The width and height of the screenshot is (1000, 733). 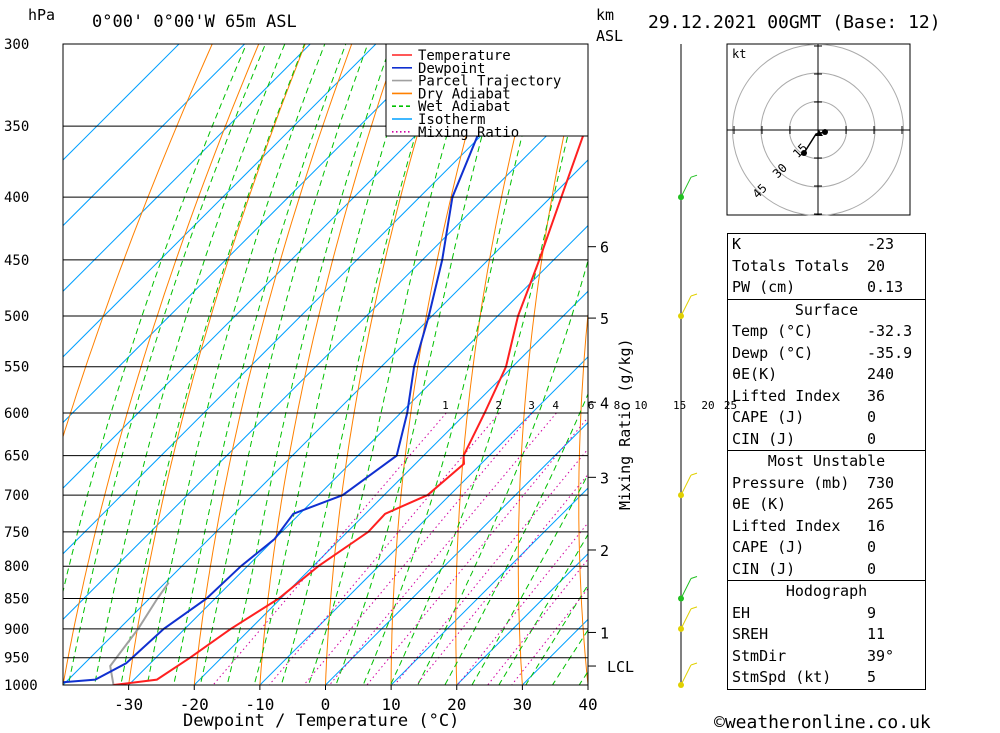 I want to click on most-unstable-row: CIN (J) 0, so click(x=826, y=570).